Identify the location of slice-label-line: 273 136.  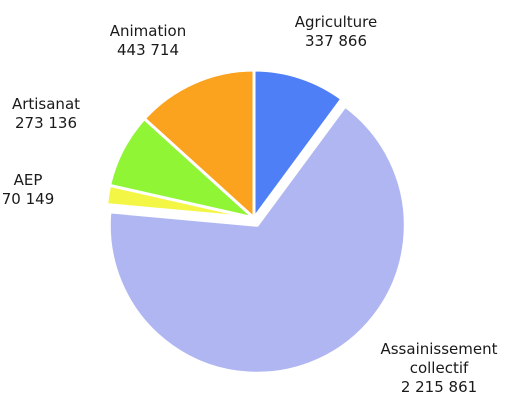
(46, 123).